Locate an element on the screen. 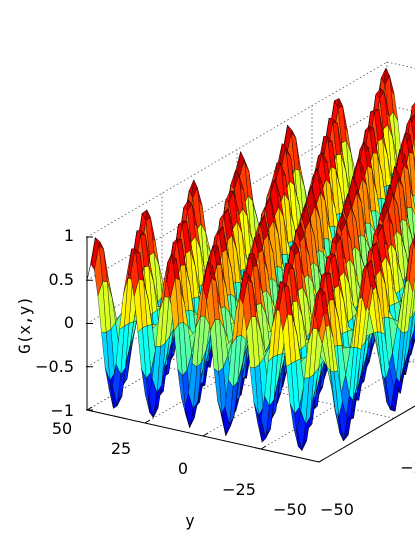 The height and width of the screenshot is (537, 415). z-axis-title: G(x,y) is located at coordinates (24, 325).